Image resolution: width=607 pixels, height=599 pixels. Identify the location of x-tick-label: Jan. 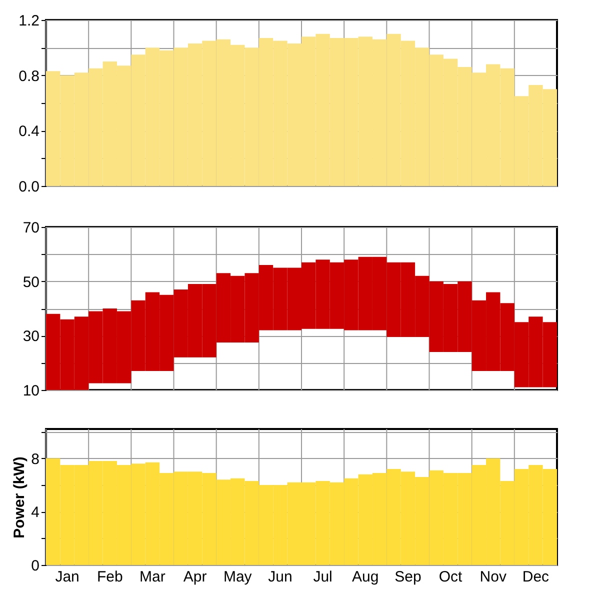
(67, 577).